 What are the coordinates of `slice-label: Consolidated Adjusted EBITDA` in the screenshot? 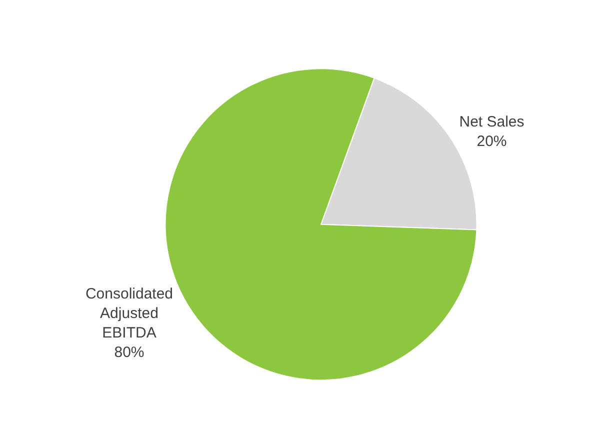 It's located at (129, 314).